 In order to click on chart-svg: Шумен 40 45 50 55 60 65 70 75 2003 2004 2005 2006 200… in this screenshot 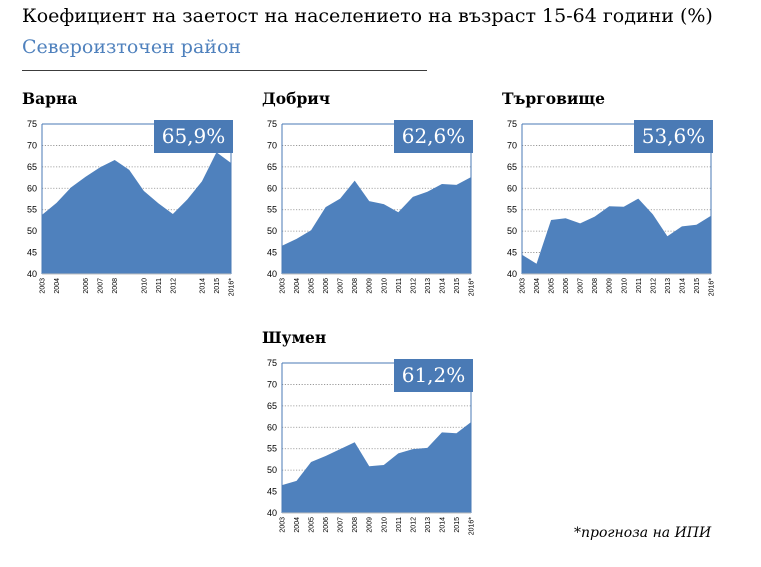, I will do `click(369, 432)`.